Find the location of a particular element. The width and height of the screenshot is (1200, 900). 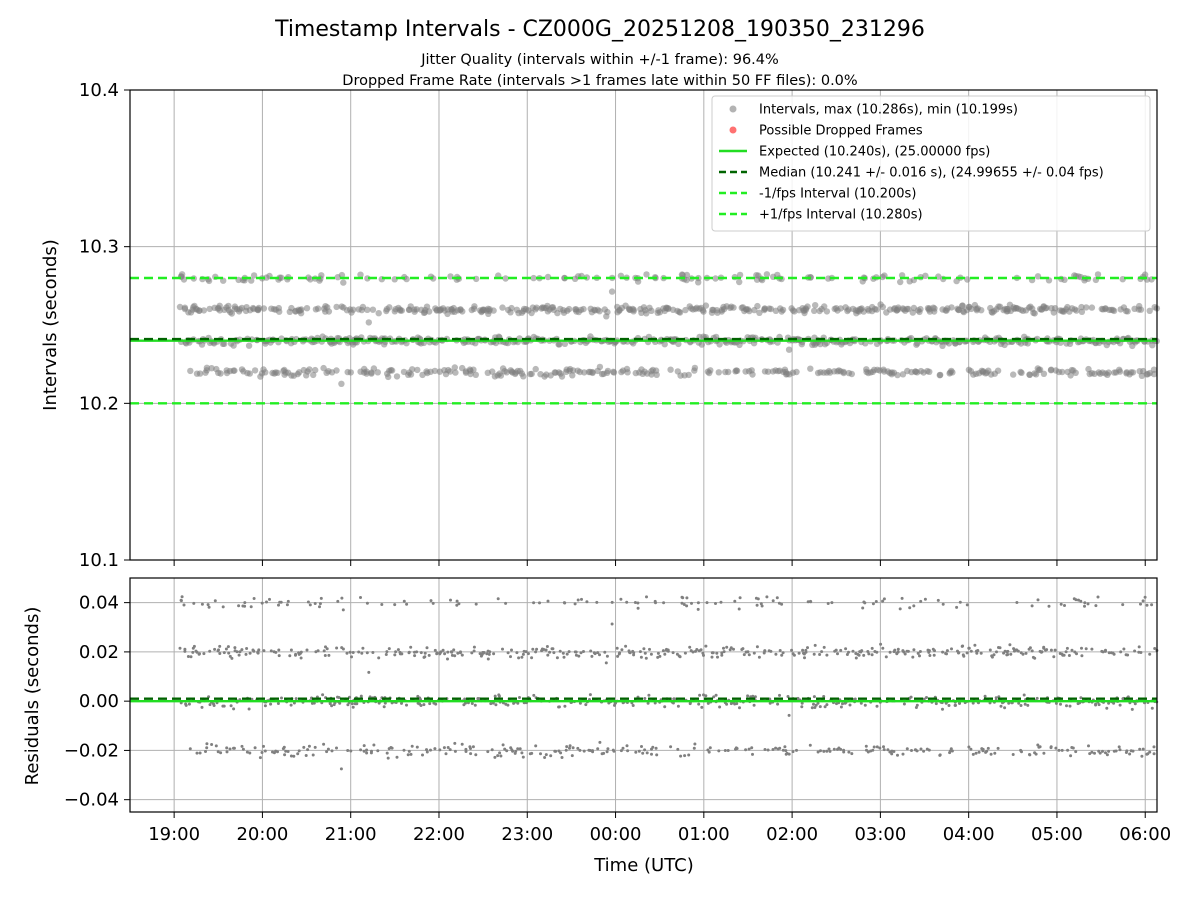

y-tick-label: 10.1 is located at coordinates (99, 560).